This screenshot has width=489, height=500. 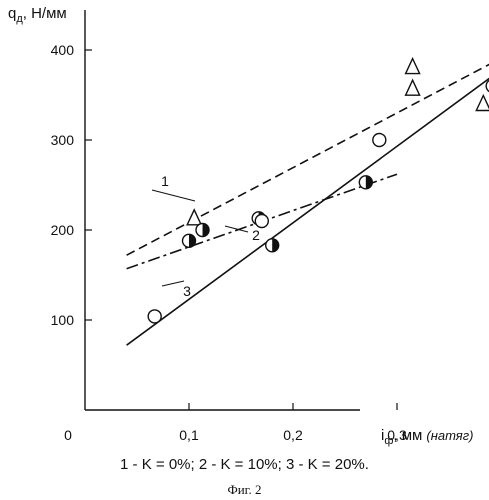 I want to click on line-label-2: 2, so click(x=256, y=235).